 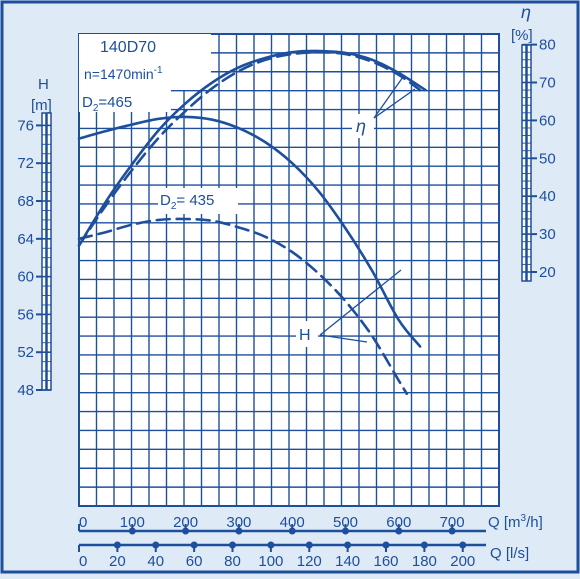 What do you see at coordinates (107, 104) in the screenshot?
I see `d1-label: D2=465` at bounding box center [107, 104].